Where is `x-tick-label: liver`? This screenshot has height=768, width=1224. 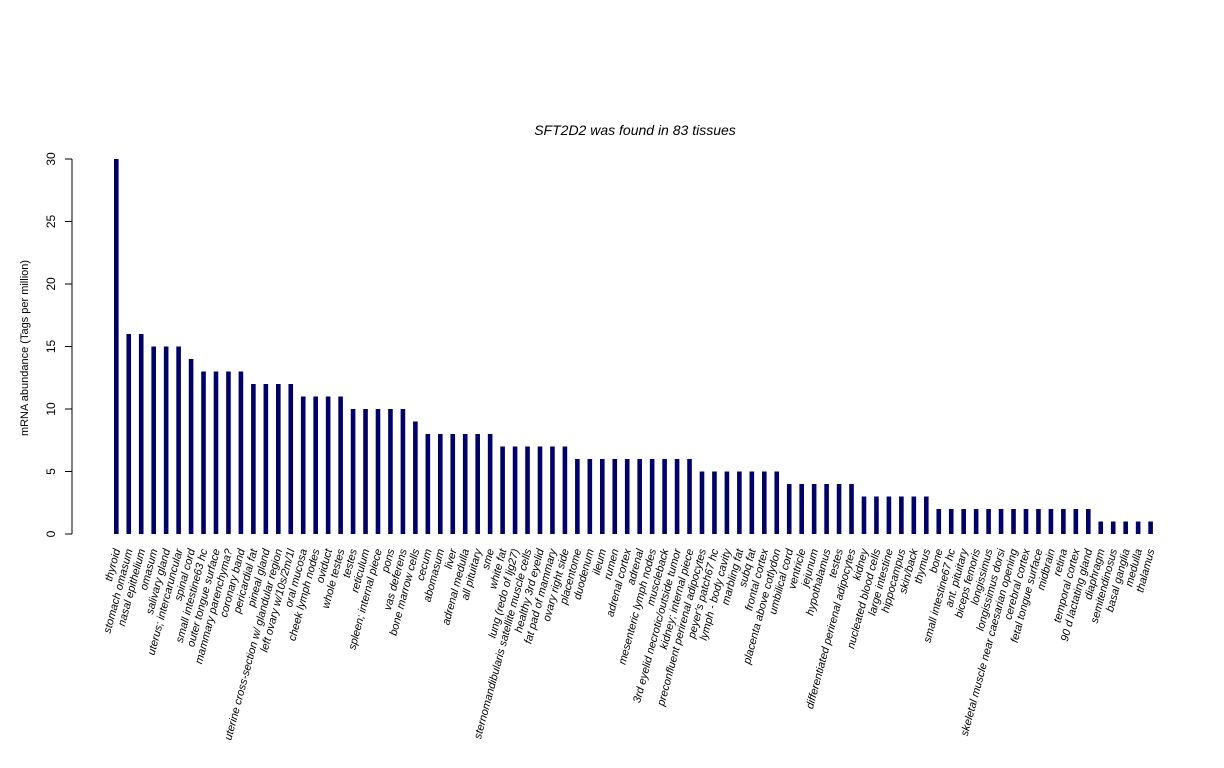
x-tick-label: liver is located at coordinates (451, 558).